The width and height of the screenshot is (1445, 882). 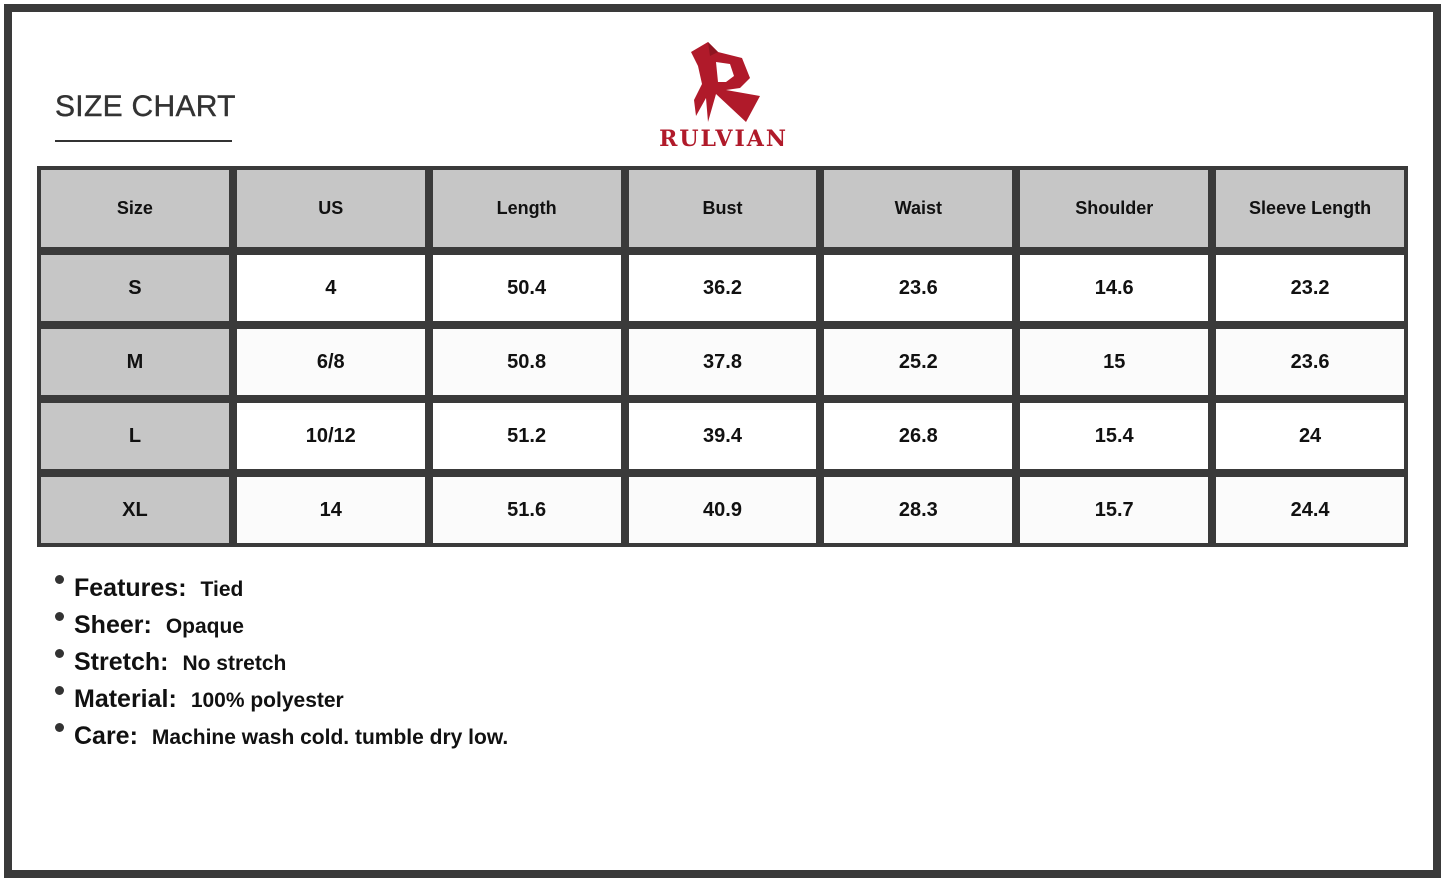 I want to click on table-cell: 4, so click(x=330, y=288).